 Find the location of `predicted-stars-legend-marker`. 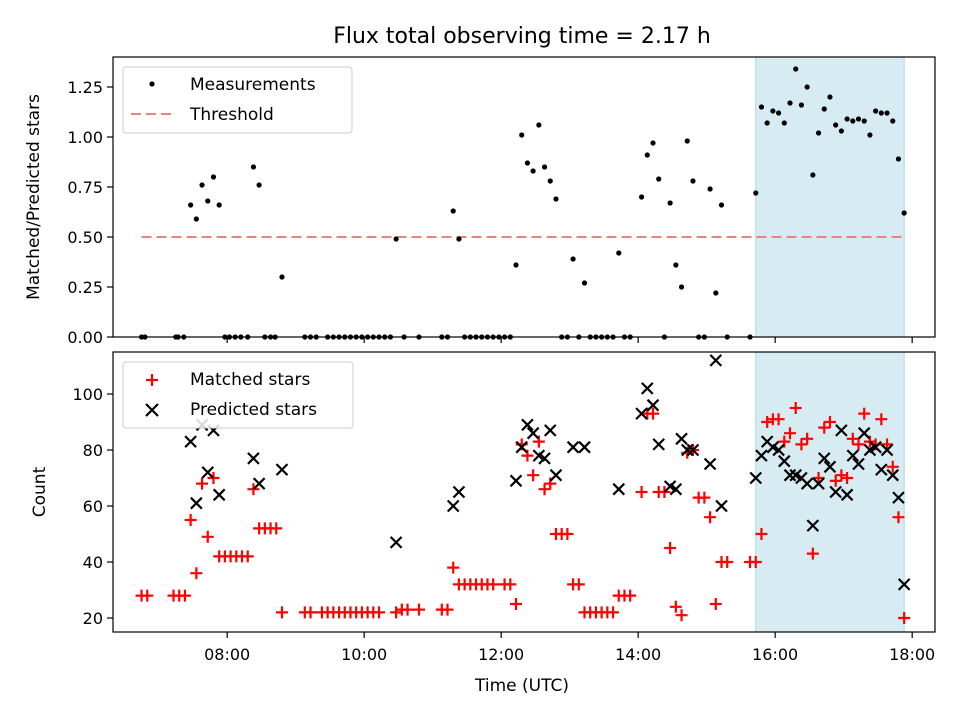

predicted-stars-legend-marker is located at coordinates (152, 410).